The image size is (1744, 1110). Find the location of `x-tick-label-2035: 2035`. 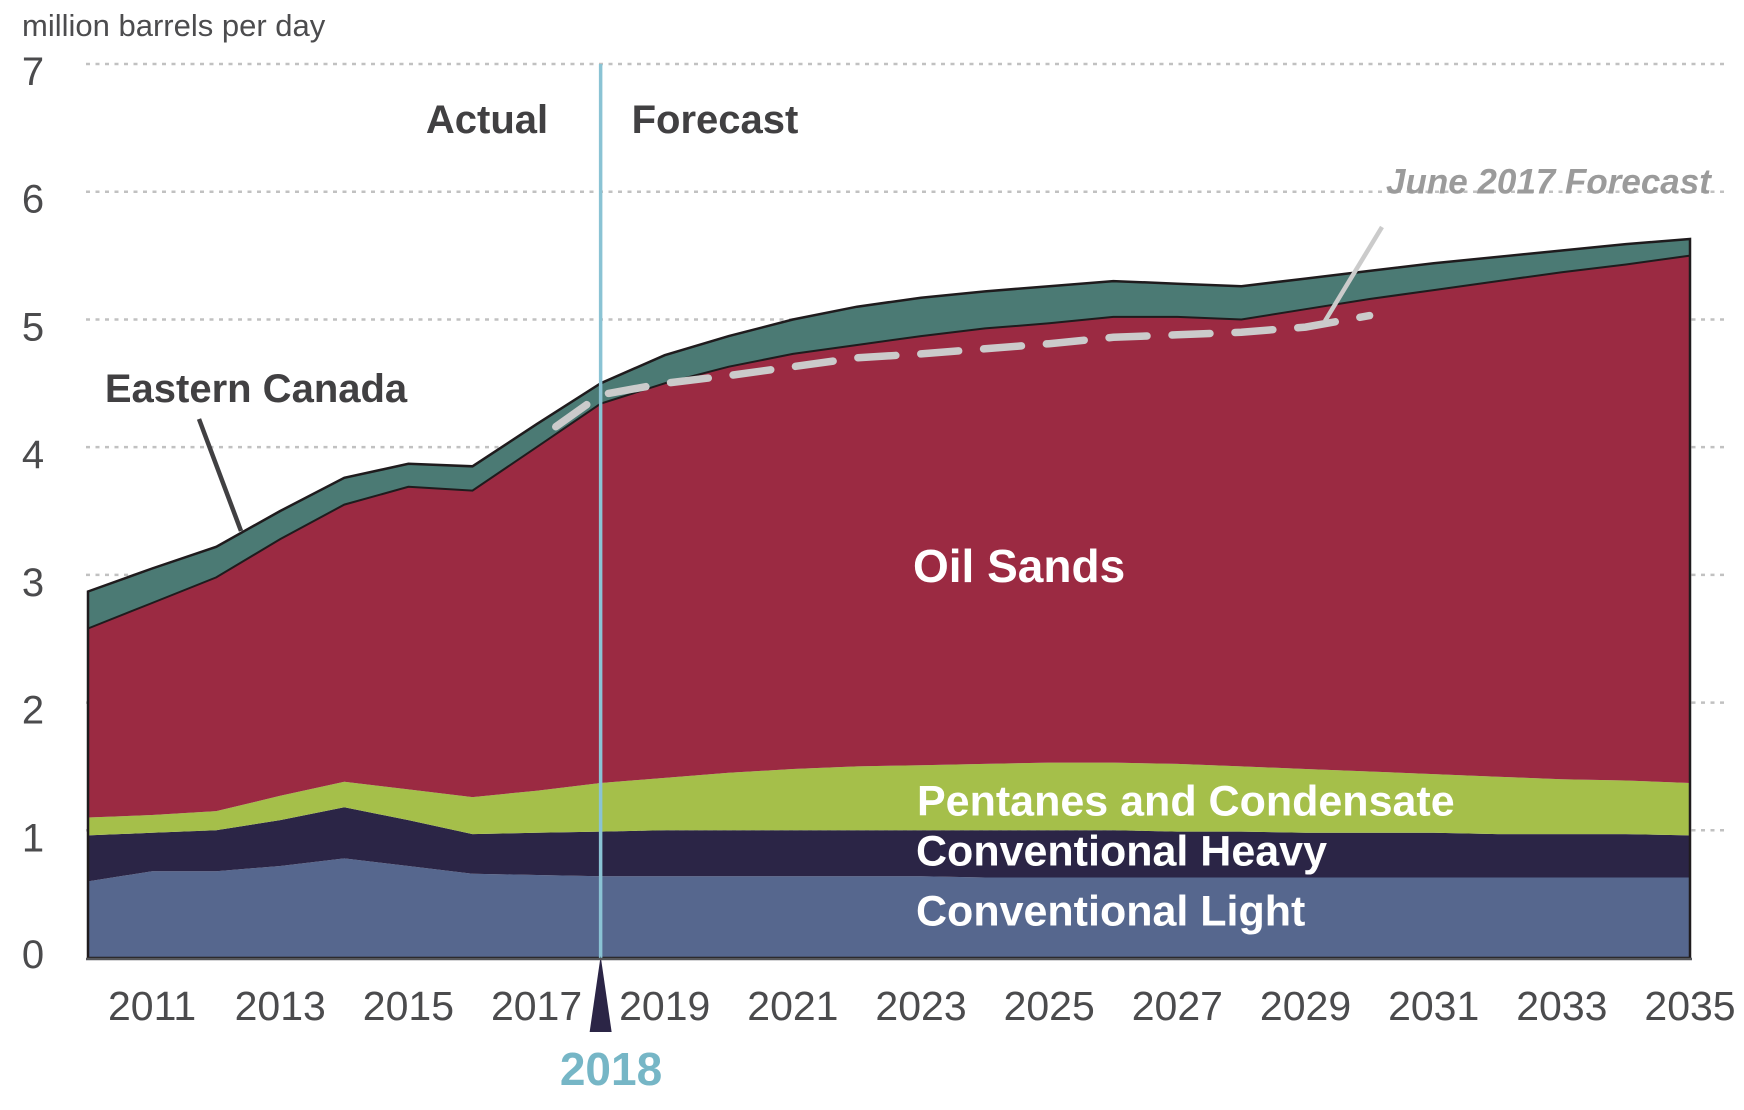

x-tick-label-2035: 2035 is located at coordinates (1689, 1006).